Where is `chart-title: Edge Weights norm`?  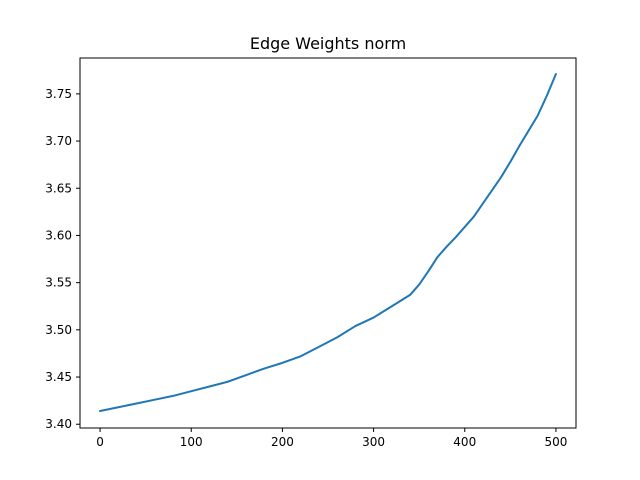
chart-title: Edge Weights norm is located at coordinates (328, 43).